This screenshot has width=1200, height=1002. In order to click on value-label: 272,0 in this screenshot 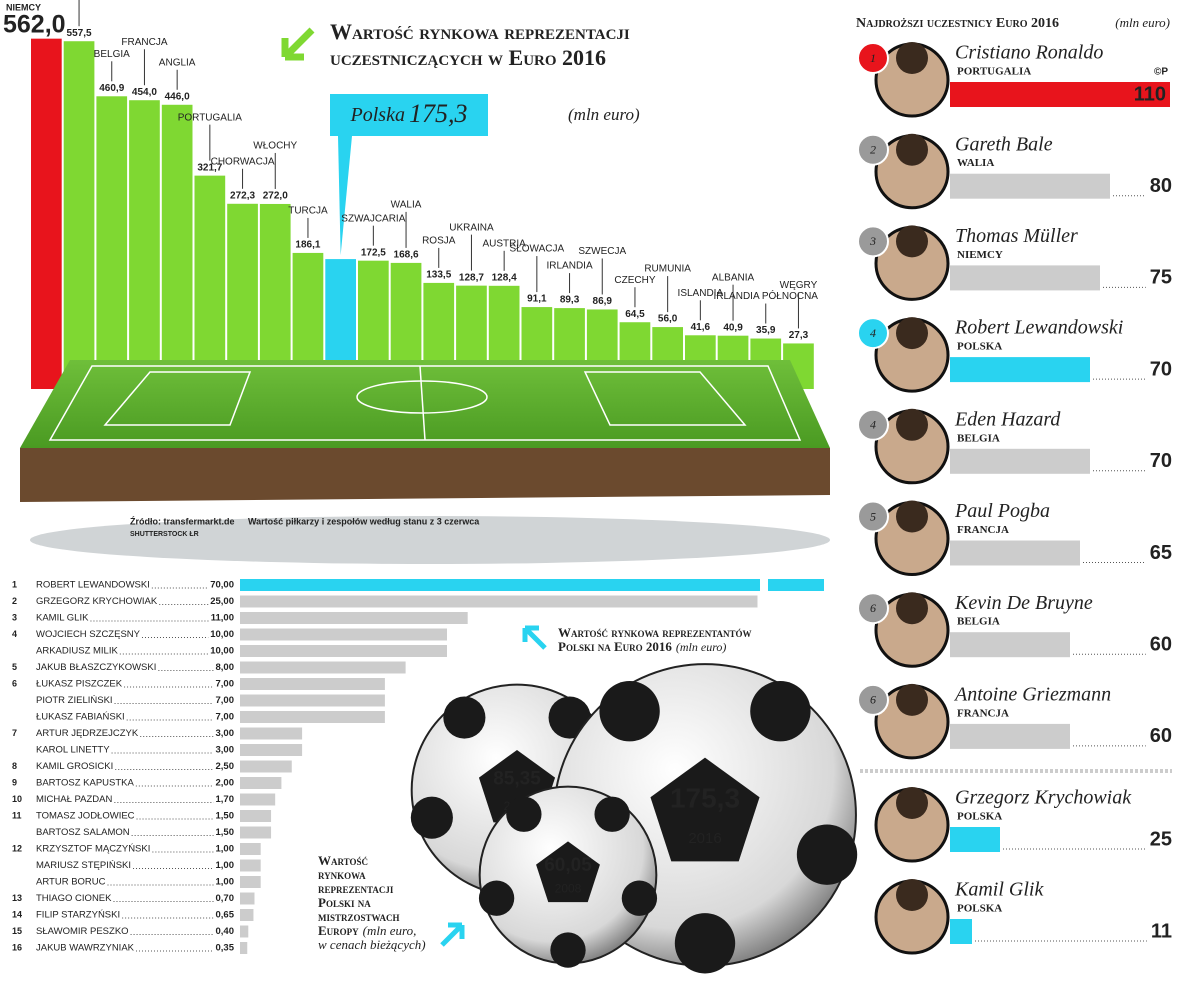, I will do `click(275, 196)`.